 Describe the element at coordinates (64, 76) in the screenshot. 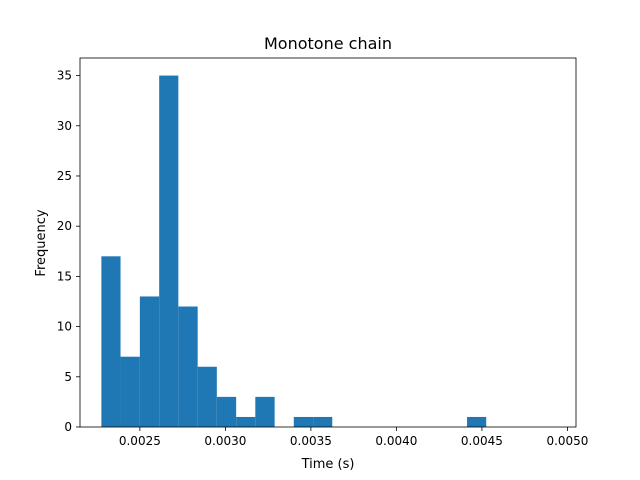

I see `y-tick-label-7: 35` at that location.